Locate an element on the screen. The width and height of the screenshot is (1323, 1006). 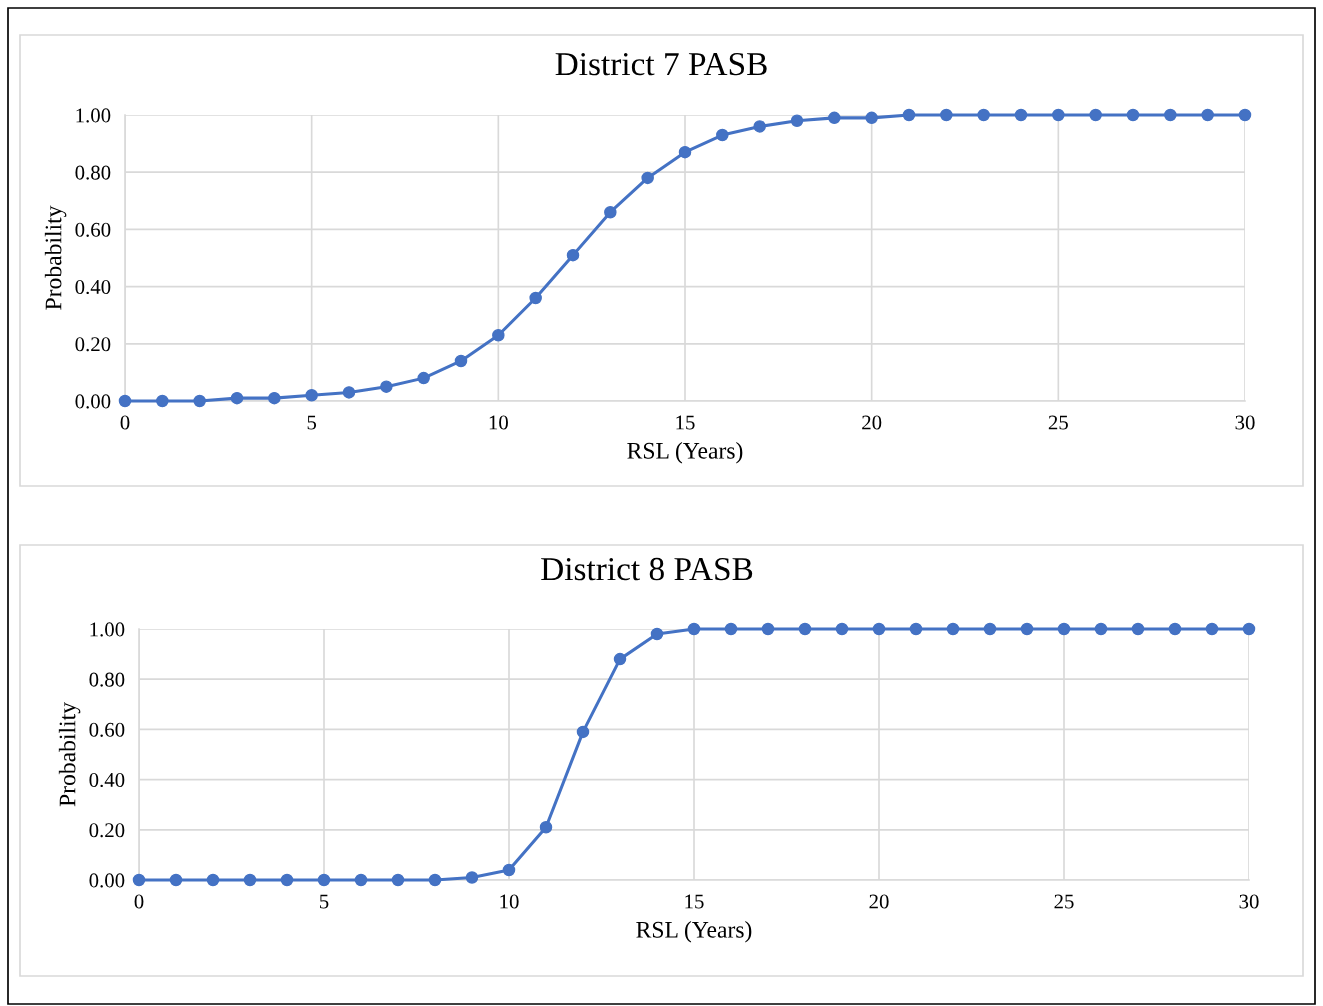
chart-title: District 8 PASB is located at coordinates (647, 569).